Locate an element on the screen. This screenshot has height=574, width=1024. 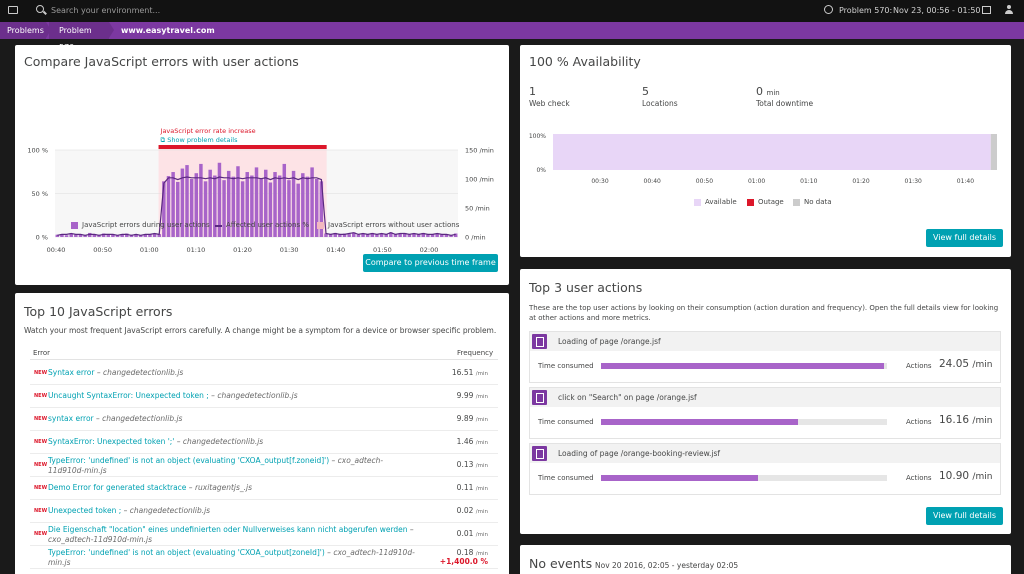
col-header-error: Error is located at coordinates (42, 353).